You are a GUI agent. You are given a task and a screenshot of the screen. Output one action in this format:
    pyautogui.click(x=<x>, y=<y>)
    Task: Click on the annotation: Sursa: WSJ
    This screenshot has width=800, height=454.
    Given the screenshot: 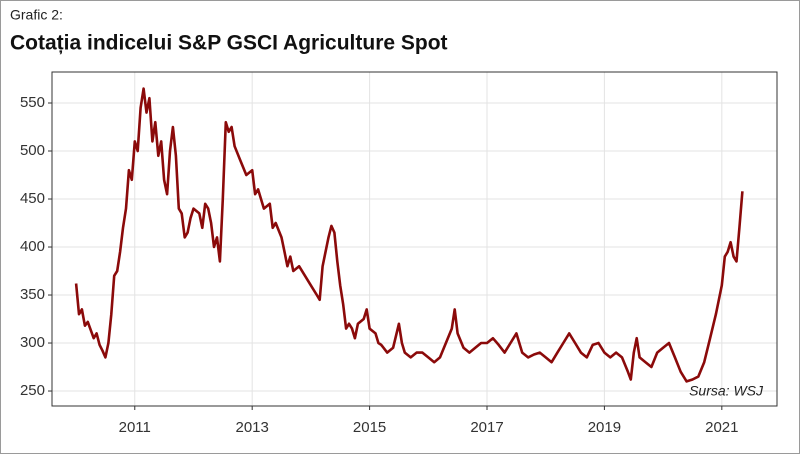 What is the action you would take?
    pyautogui.click(x=726, y=391)
    